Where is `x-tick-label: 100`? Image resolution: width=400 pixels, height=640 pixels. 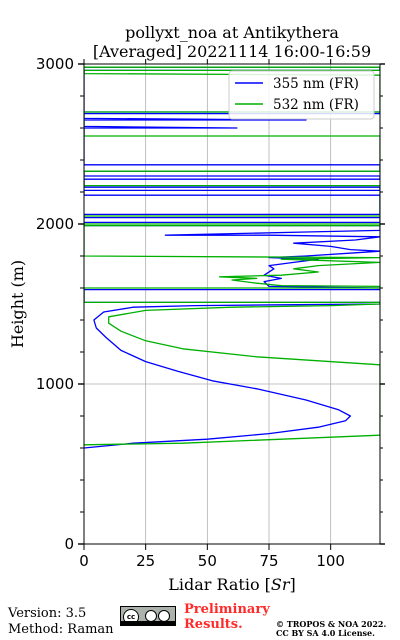
x-tick-label: 100 is located at coordinates (330, 561).